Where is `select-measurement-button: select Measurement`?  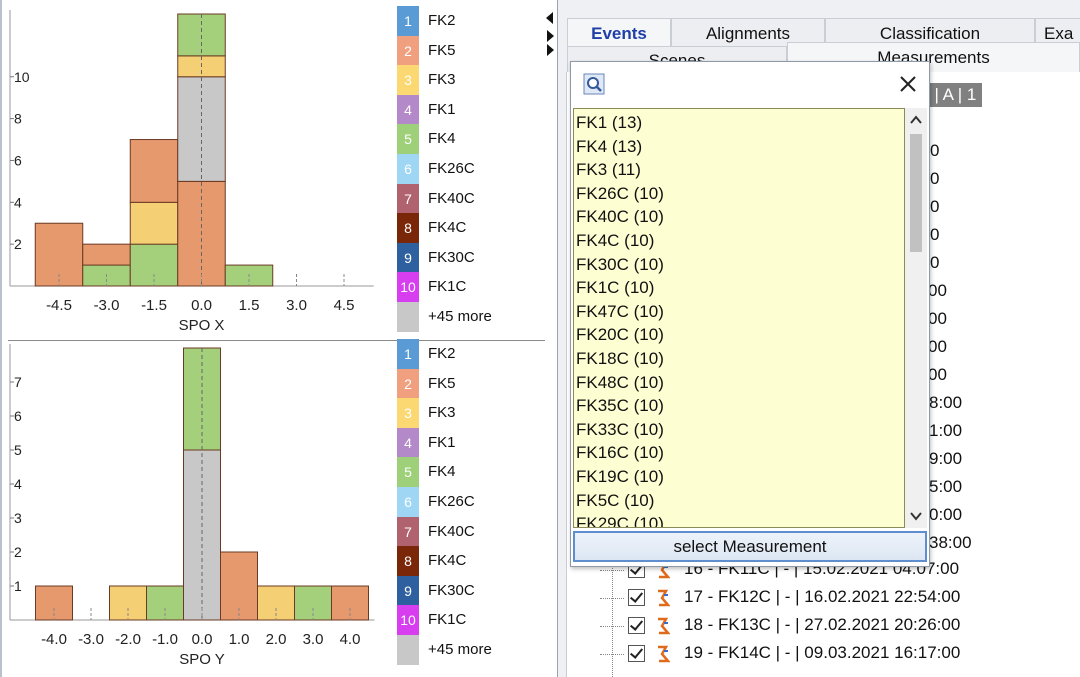
select-measurement-button: select Measurement is located at coordinates (750, 546).